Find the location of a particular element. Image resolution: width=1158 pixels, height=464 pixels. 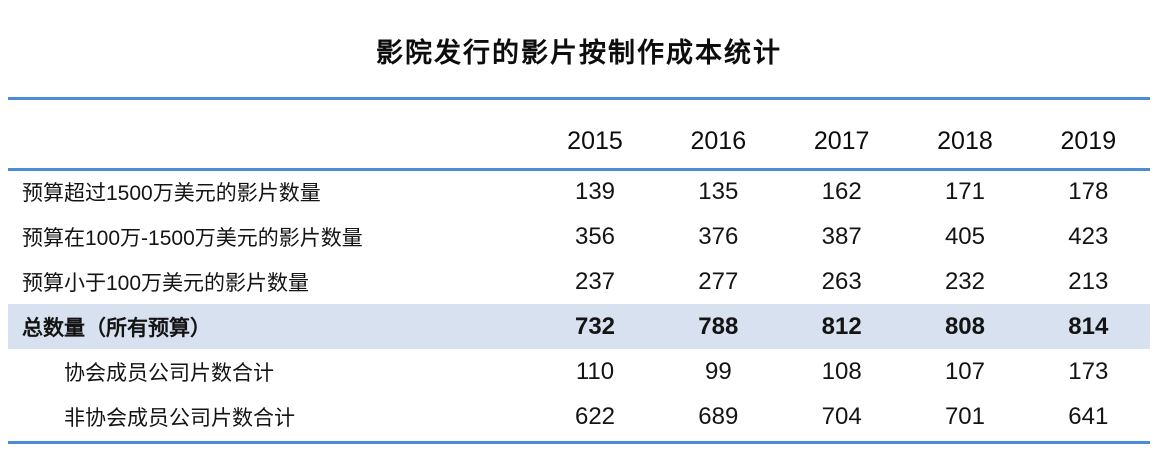

value-cell: 178 is located at coordinates (1088, 192).